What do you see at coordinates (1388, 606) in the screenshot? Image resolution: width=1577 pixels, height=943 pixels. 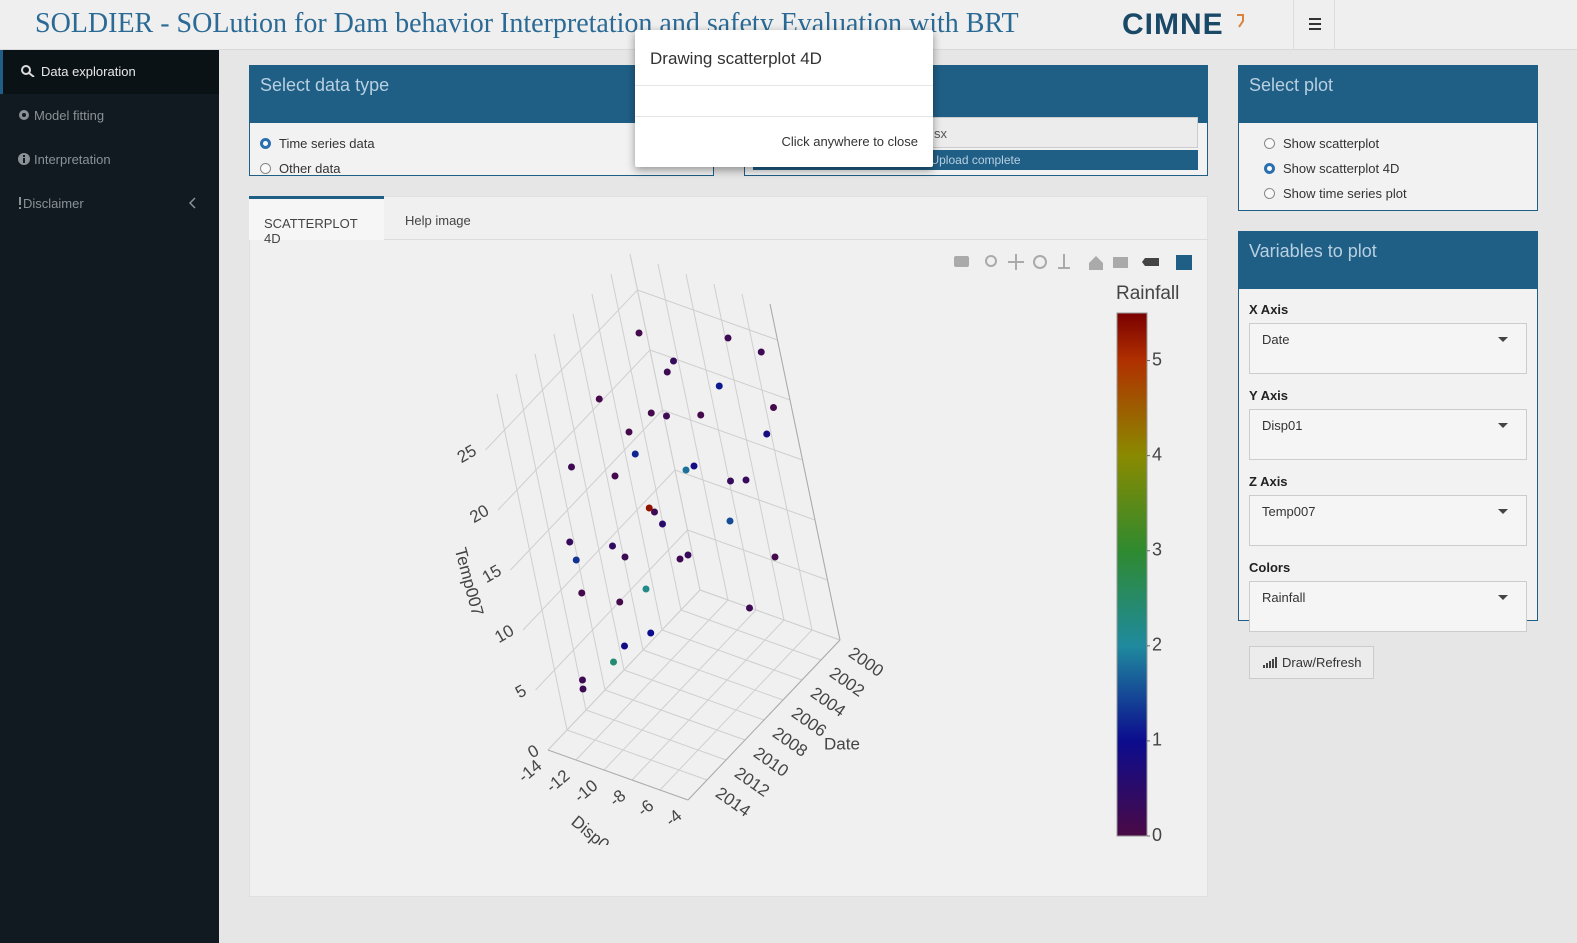 I see `select-input: Rainfall` at bounding box center [1388, 606].